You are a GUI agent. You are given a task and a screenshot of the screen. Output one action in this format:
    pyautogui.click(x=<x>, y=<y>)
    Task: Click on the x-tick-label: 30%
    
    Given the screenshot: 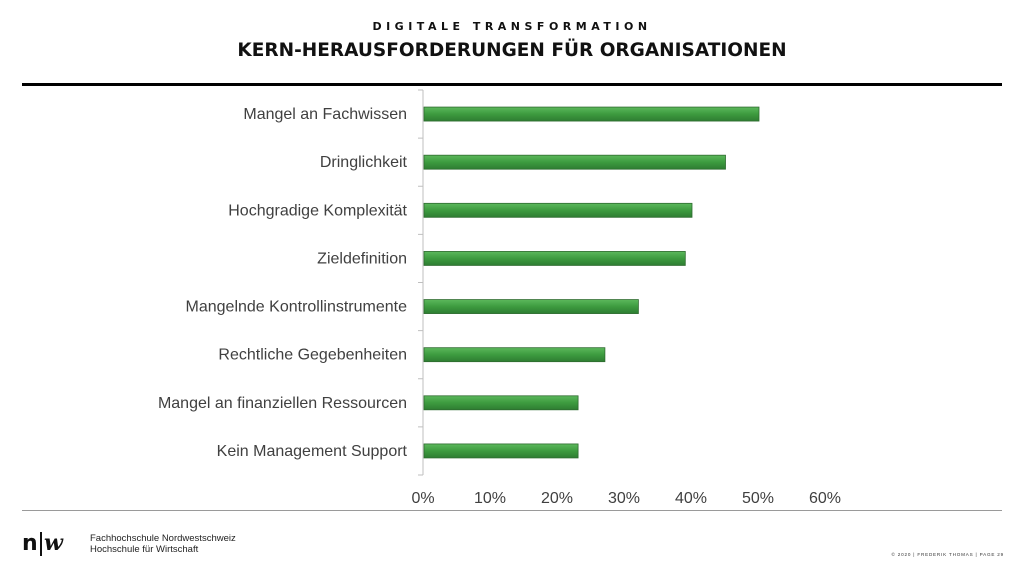 What is the action you would take?
    pyautogui.click(x=624, y=498)
    